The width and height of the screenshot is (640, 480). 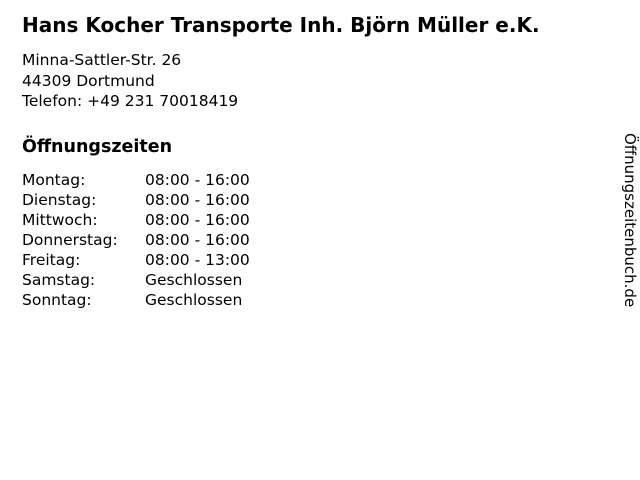 I want to click on day-label: Mittwoch:, so click(x=60, y=219).